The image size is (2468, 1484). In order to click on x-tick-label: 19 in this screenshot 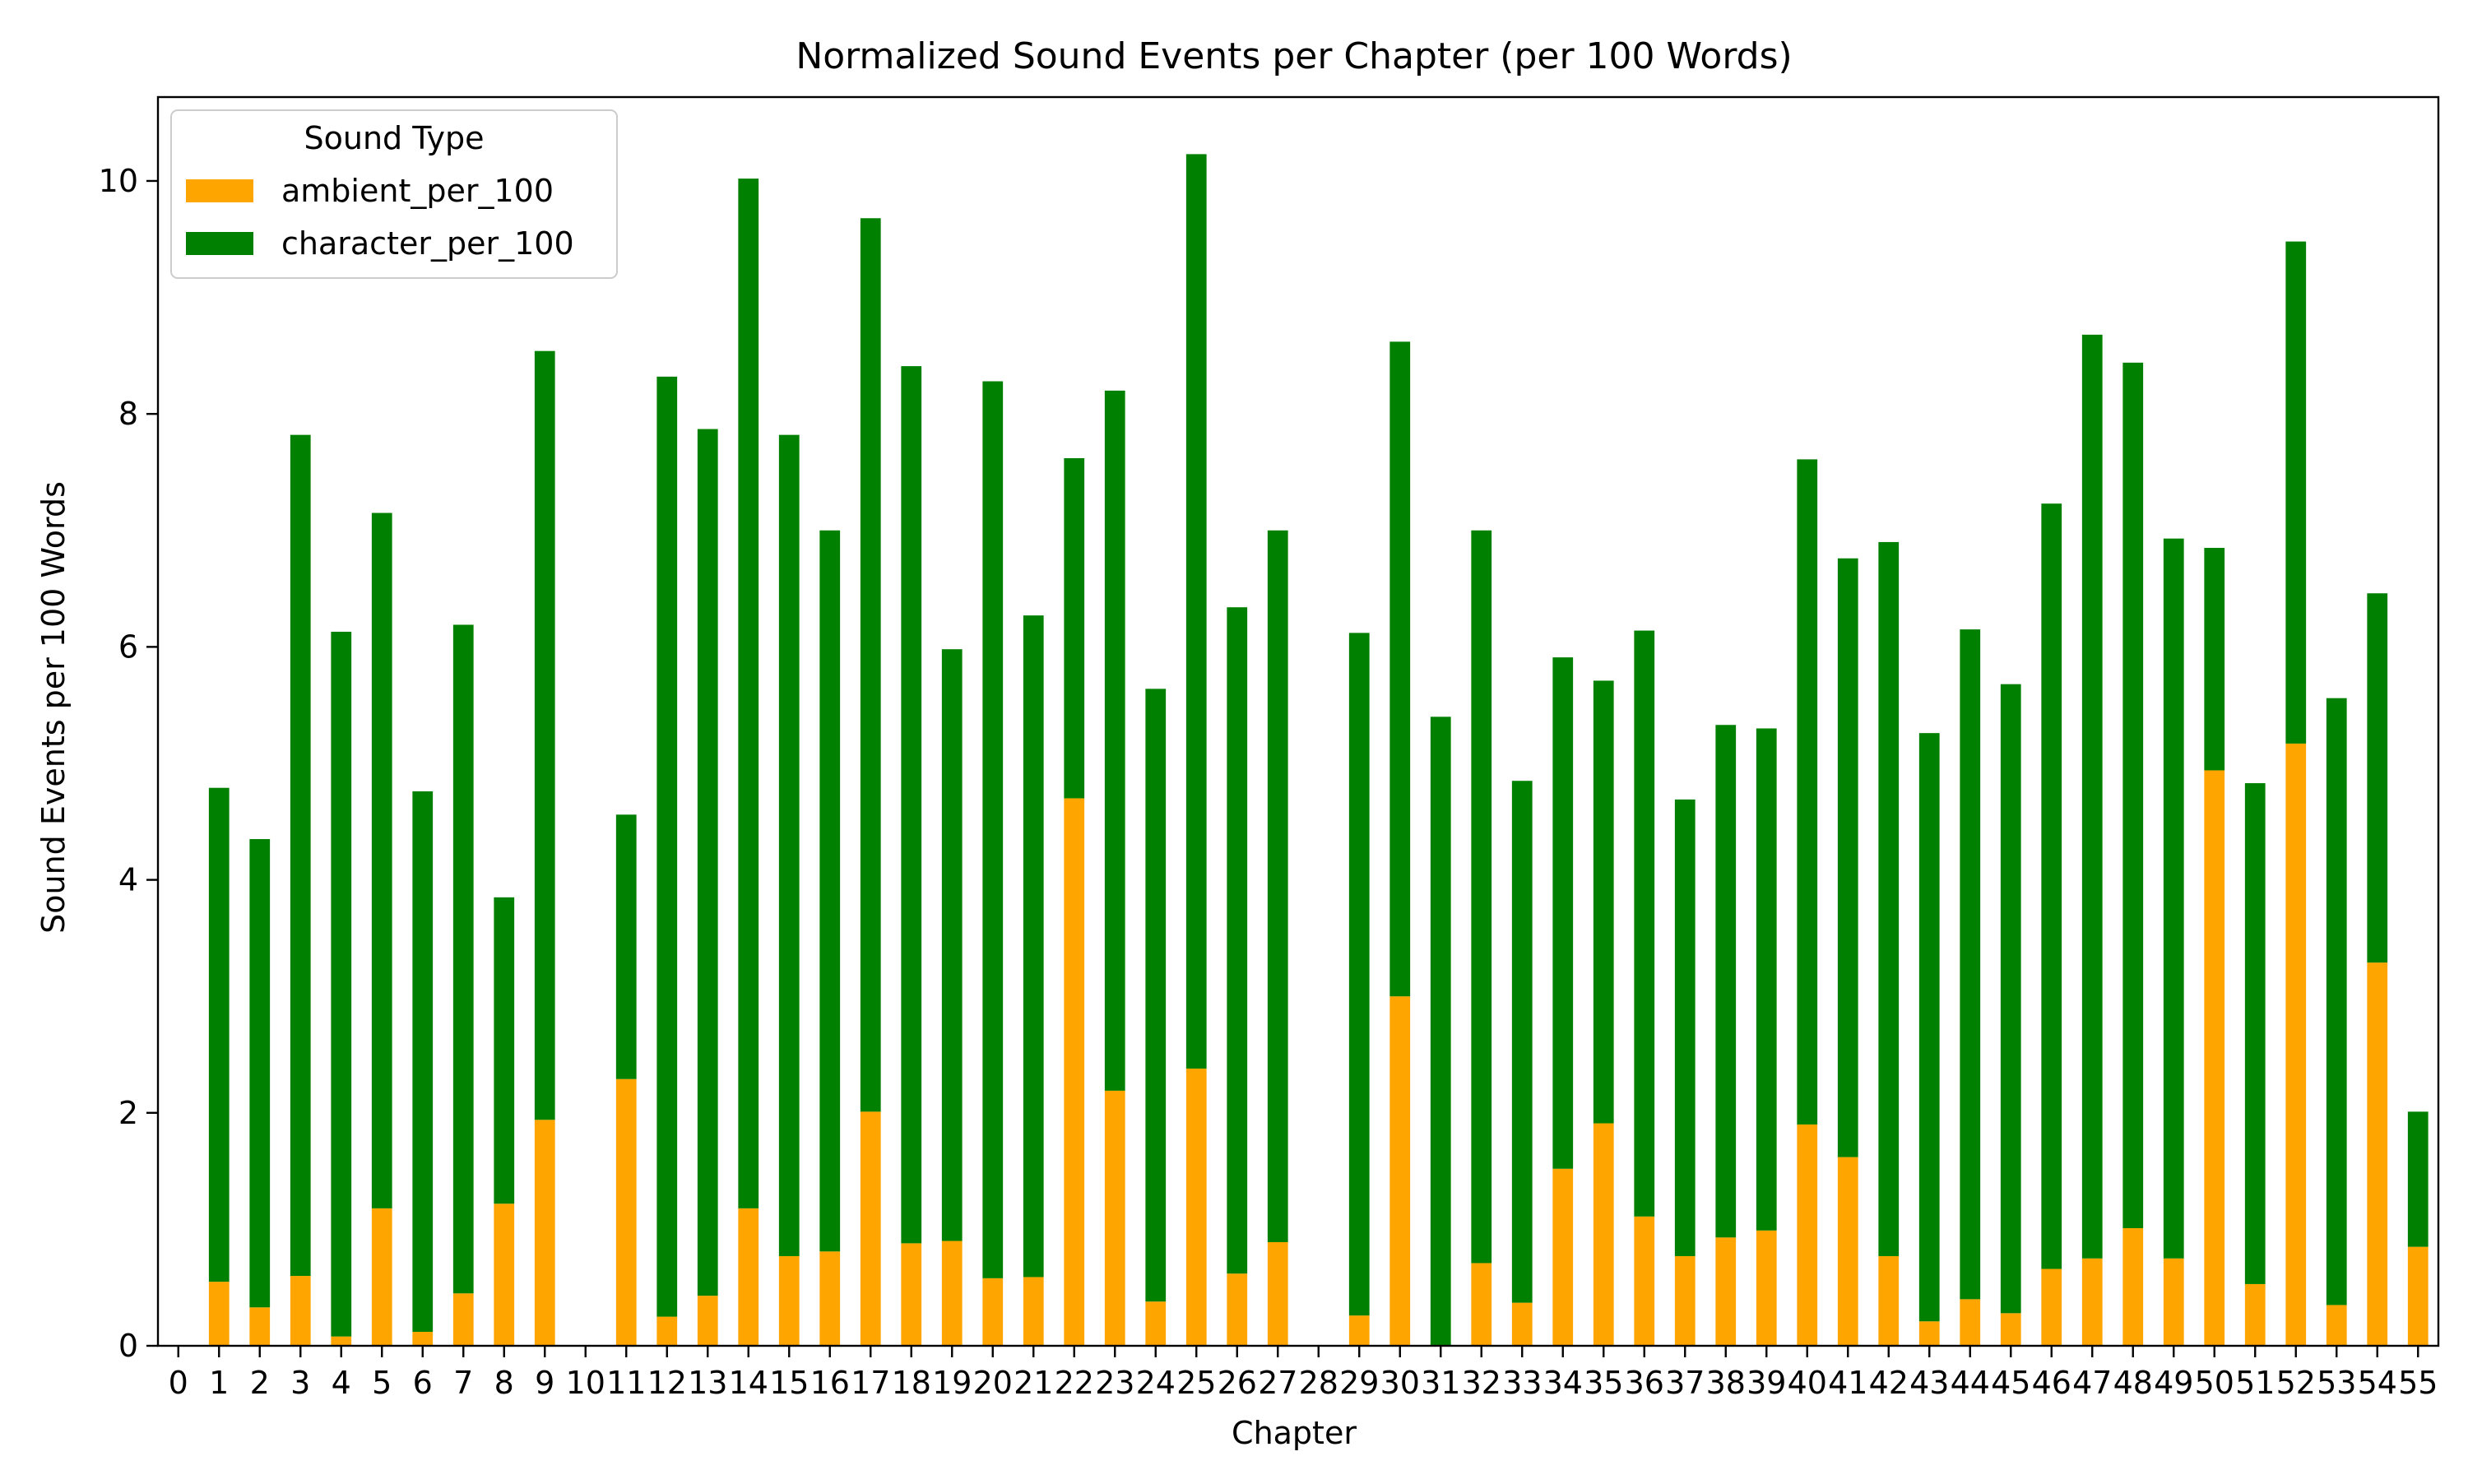, I will do `click(952, 1383)`.